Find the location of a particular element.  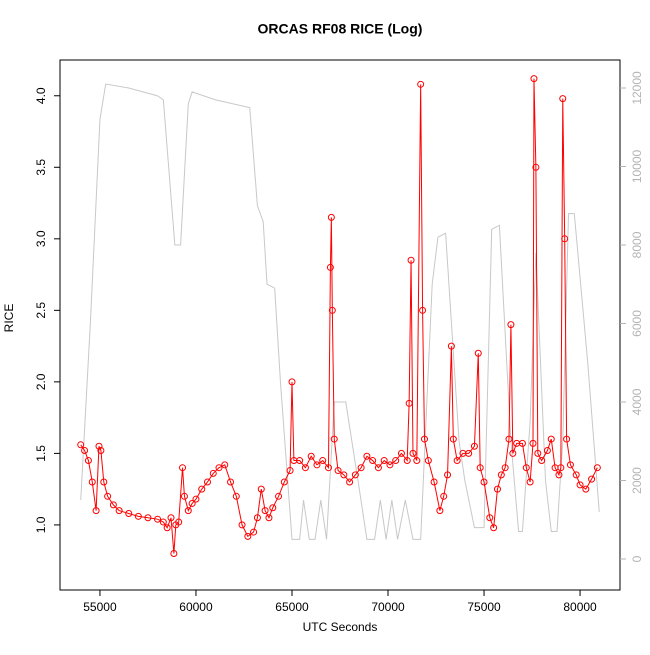

x-axis-label: UTC Seconds is located at coordinates (340, 627).